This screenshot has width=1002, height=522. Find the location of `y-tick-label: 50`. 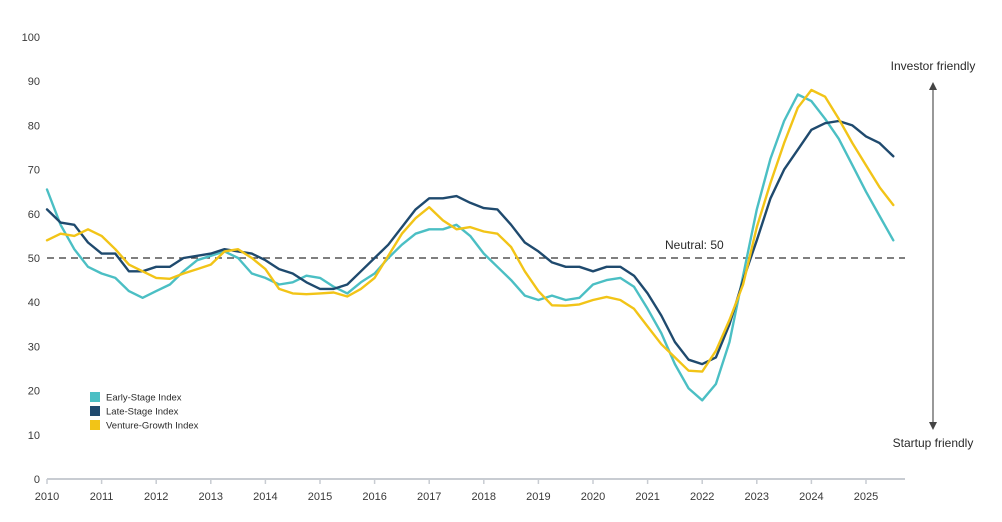

y-tick-label: 50 is located at coordinates (34, 259).